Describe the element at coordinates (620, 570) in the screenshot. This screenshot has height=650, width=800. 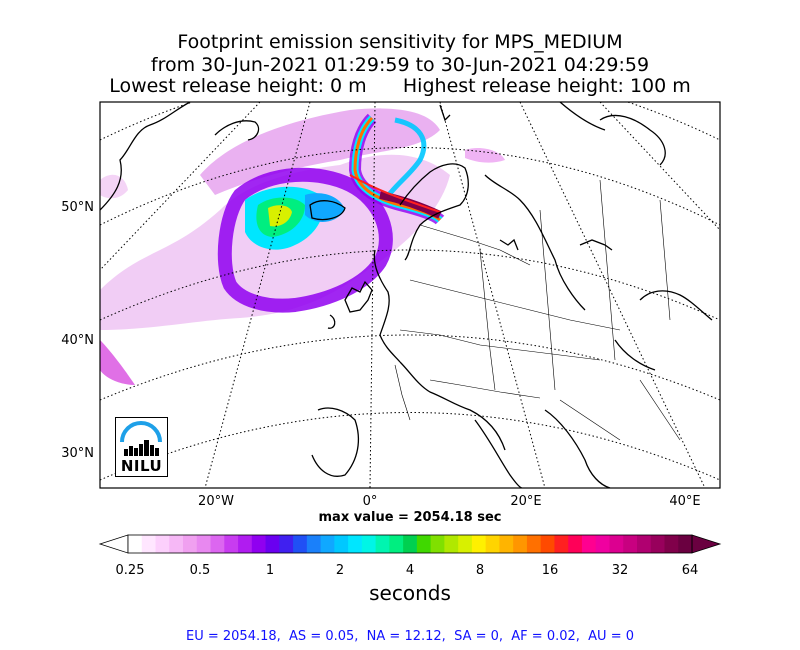
I see `colorbar-tick-label: 32` at that location.